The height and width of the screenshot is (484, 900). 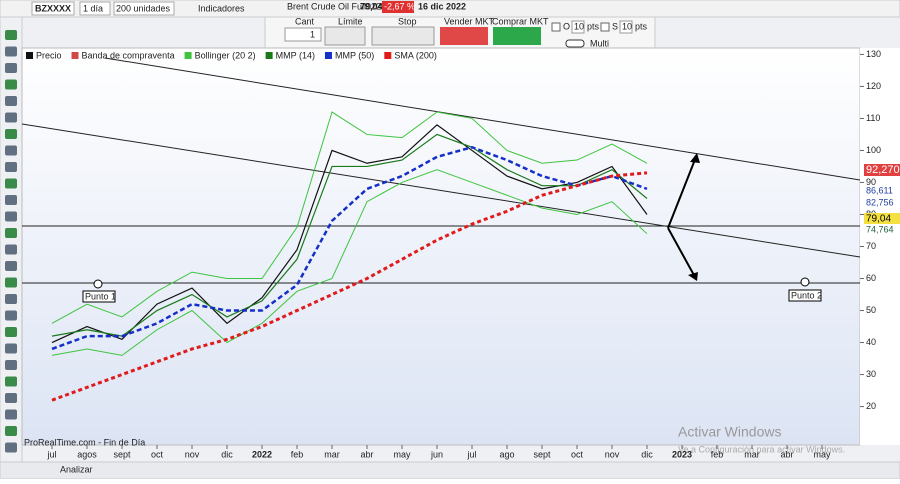 What do you see at coordinates (805, 295) in the screenshot?
I see `annotation-box` at bounding box center [805, 295].